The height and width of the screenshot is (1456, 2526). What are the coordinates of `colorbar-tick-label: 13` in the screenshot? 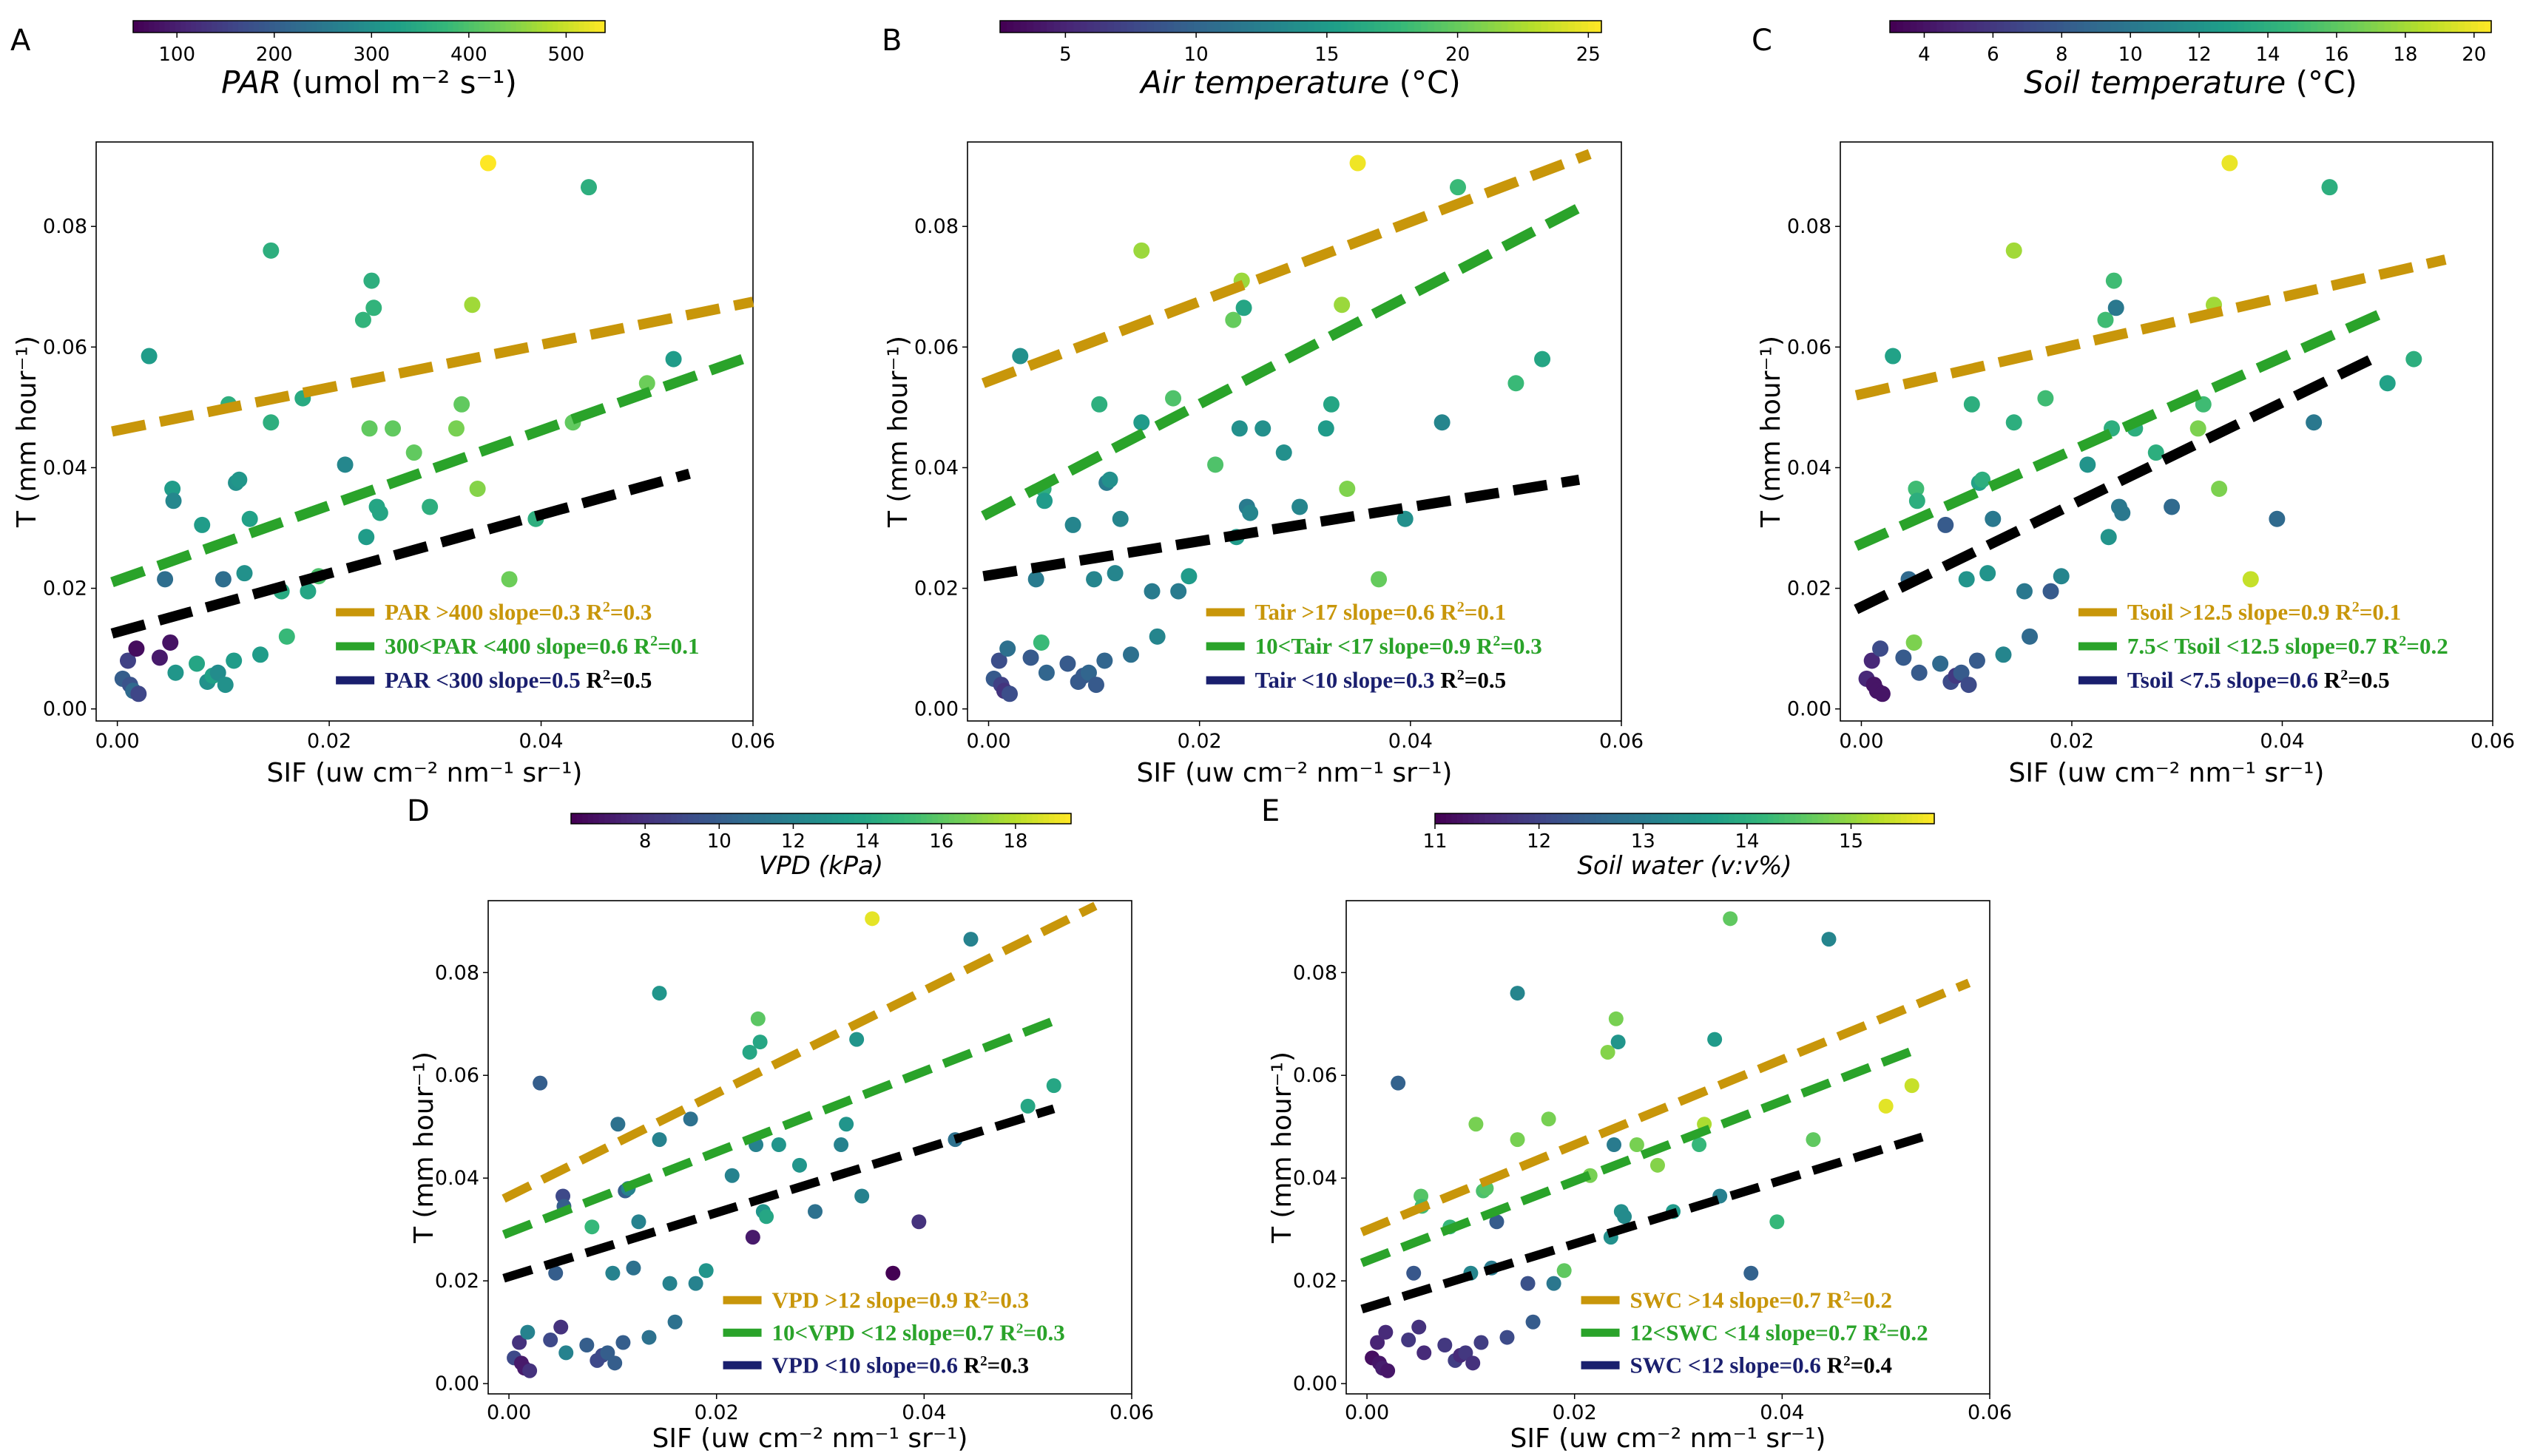 It's located at (1643, 842).